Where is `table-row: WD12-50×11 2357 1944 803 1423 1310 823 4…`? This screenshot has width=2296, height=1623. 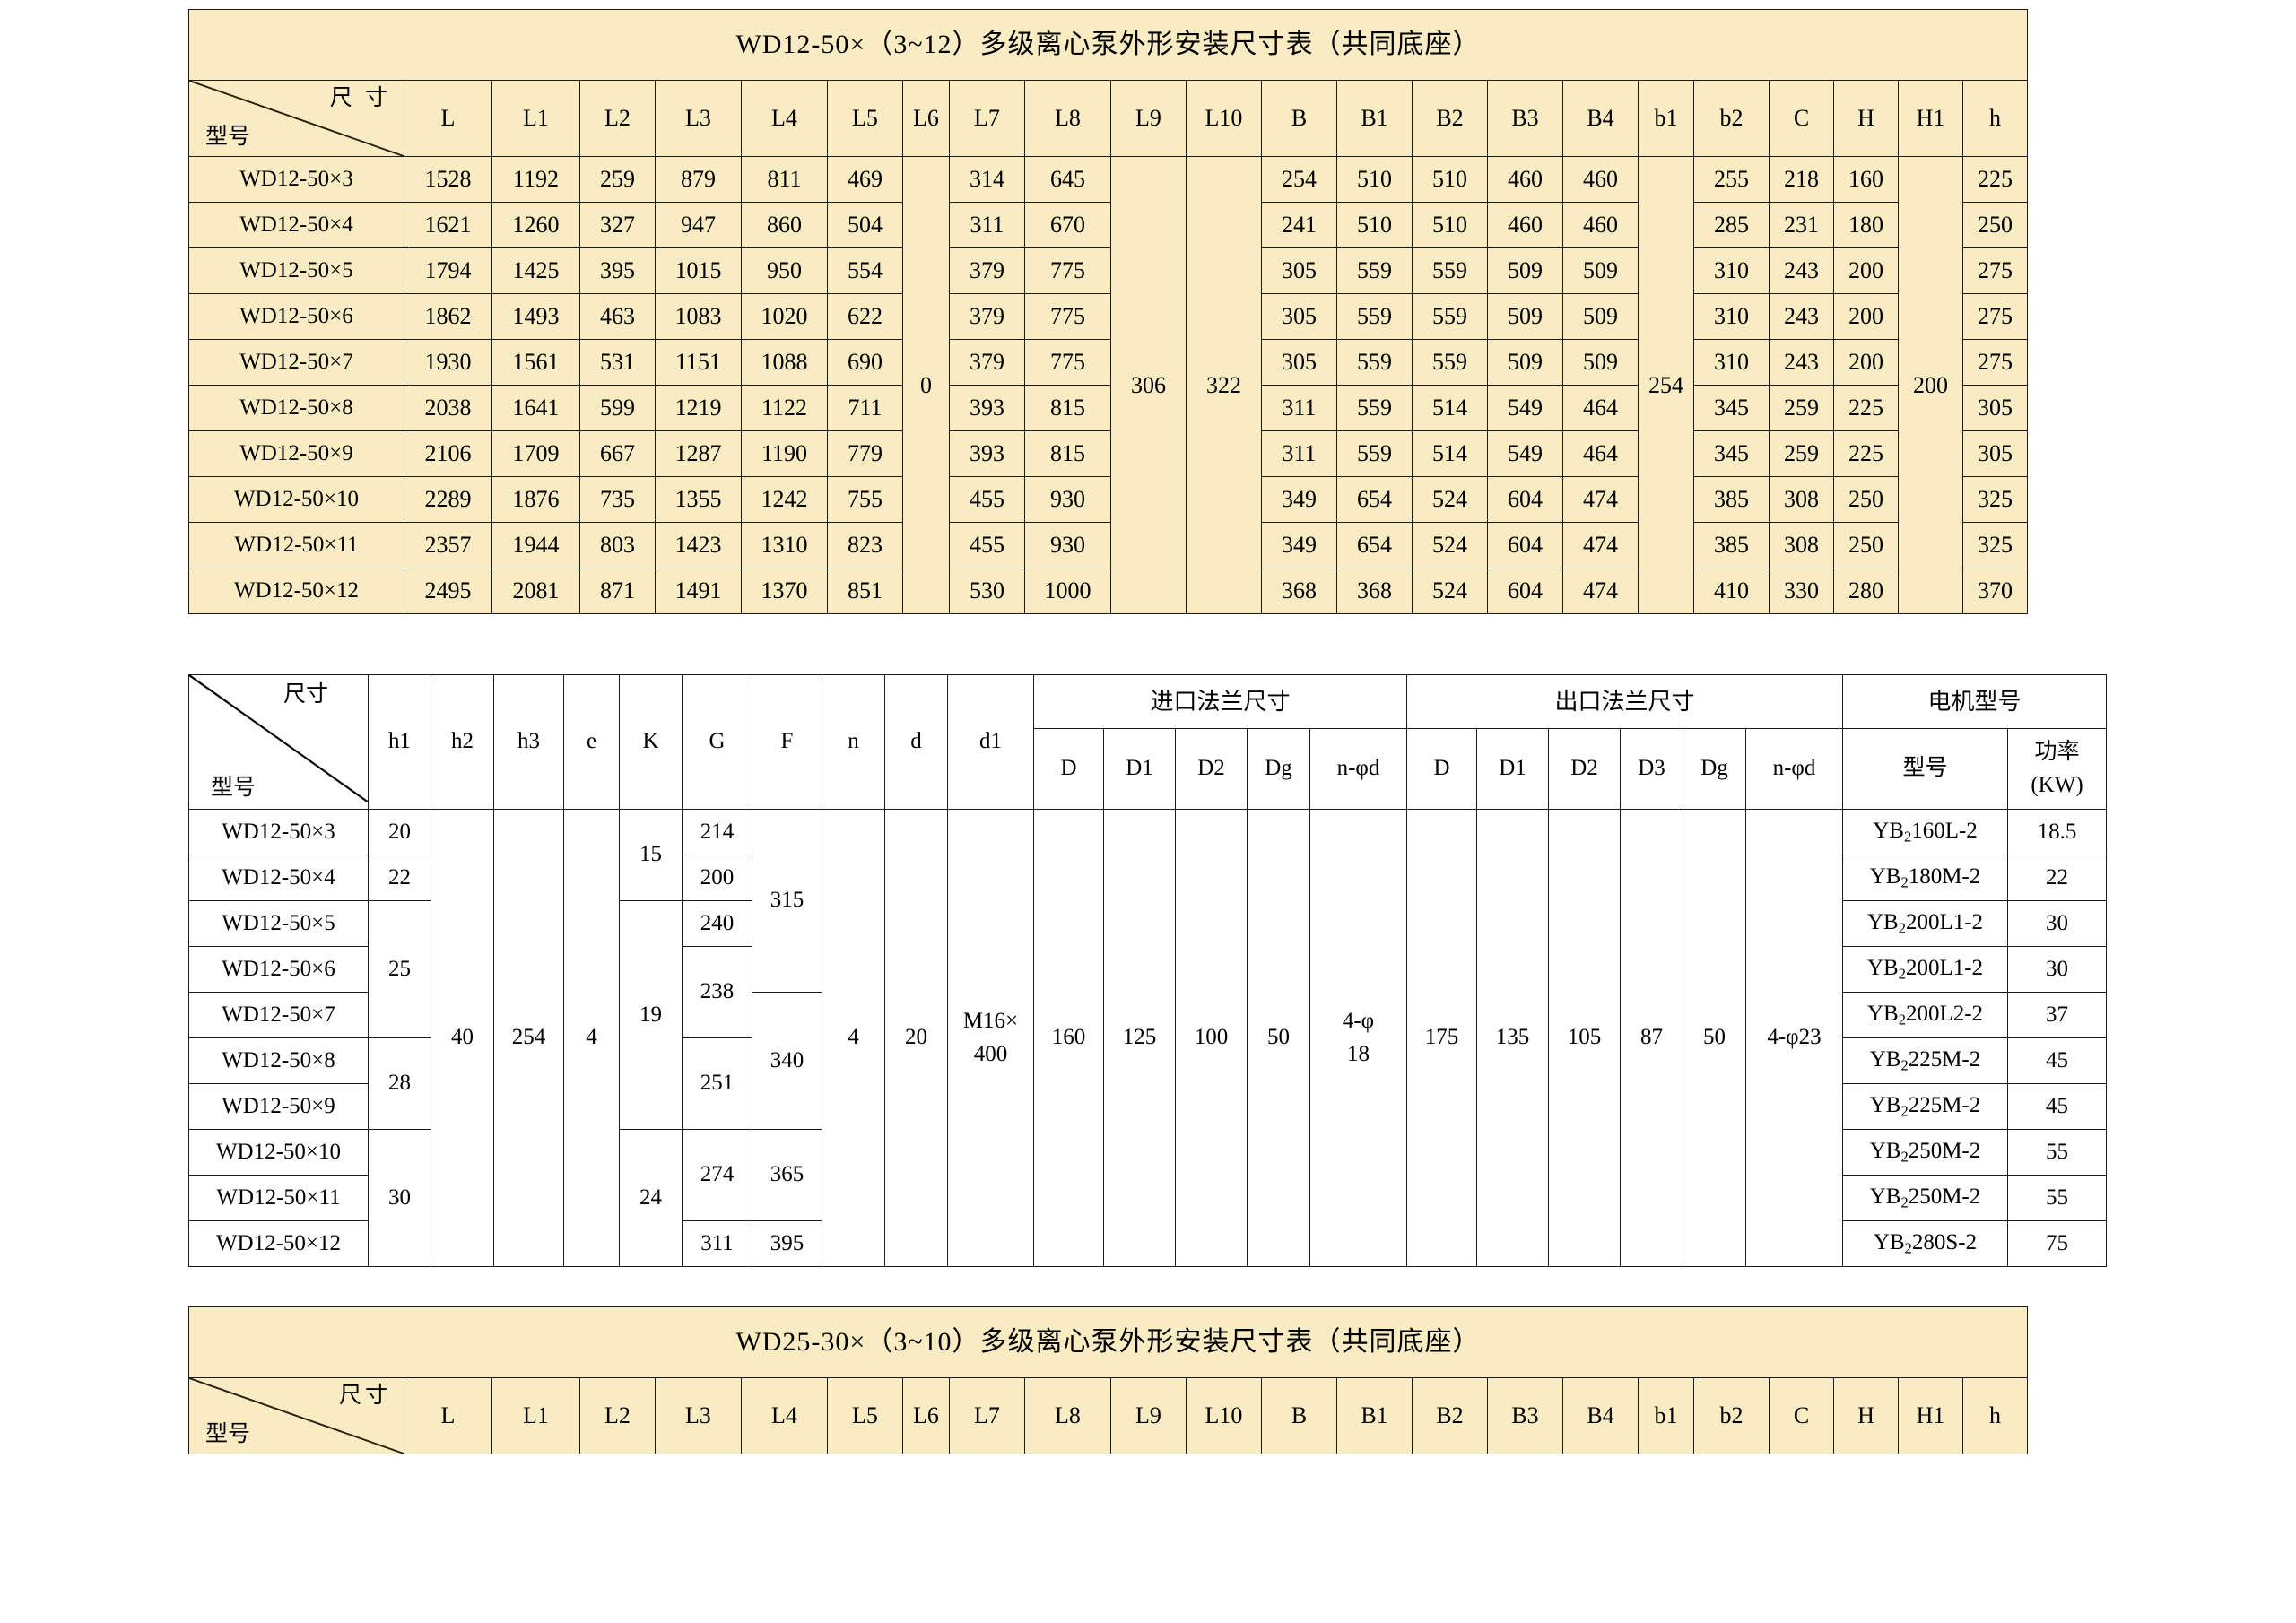 table-row: WD12-50×11 2357 1944 803 1423 1310 823 4… is located at coordinates (1108, 545).